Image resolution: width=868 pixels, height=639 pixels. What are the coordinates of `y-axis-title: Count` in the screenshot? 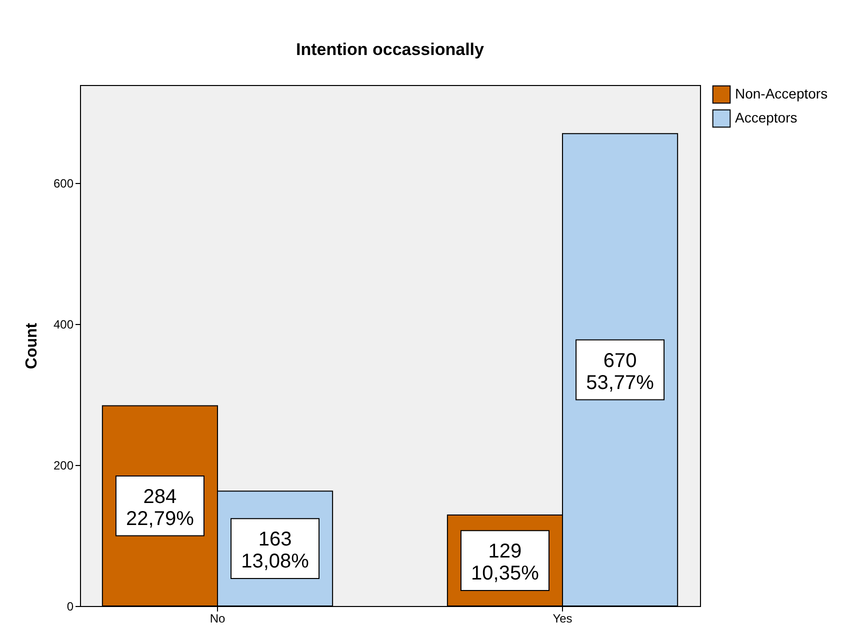 It's located at (31, 346).